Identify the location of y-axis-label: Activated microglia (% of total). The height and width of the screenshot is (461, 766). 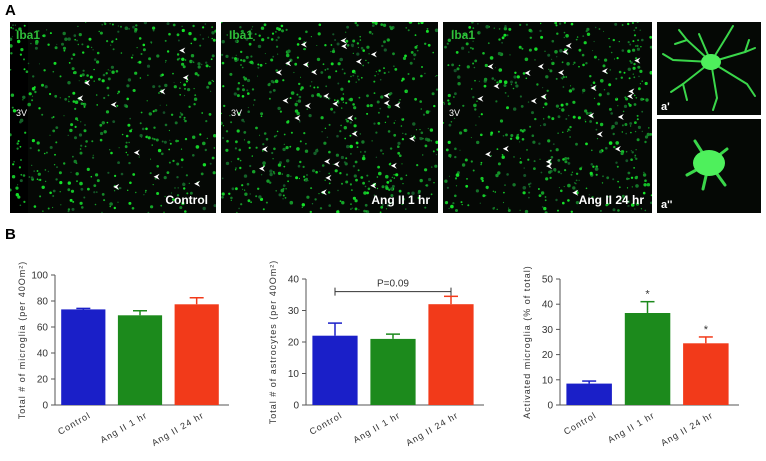
(527, 342).